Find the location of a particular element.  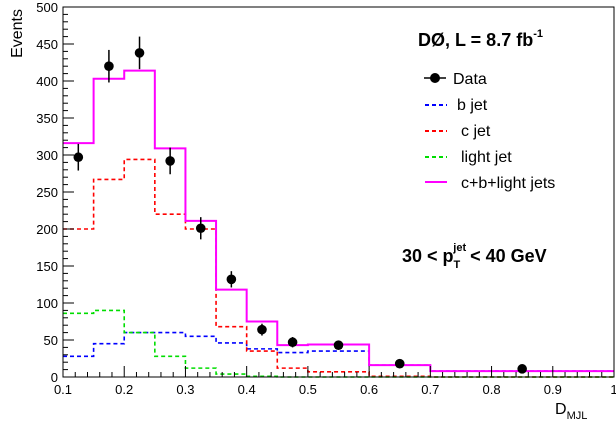

x-tick-label: 0.5 is located at coordinates (308, 389).